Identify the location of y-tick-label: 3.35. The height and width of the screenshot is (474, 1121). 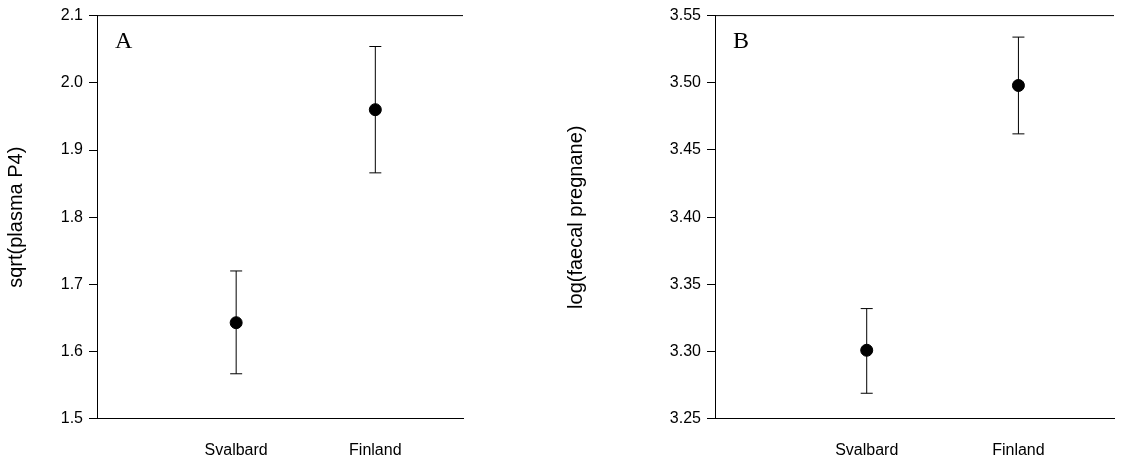
(685, 283).